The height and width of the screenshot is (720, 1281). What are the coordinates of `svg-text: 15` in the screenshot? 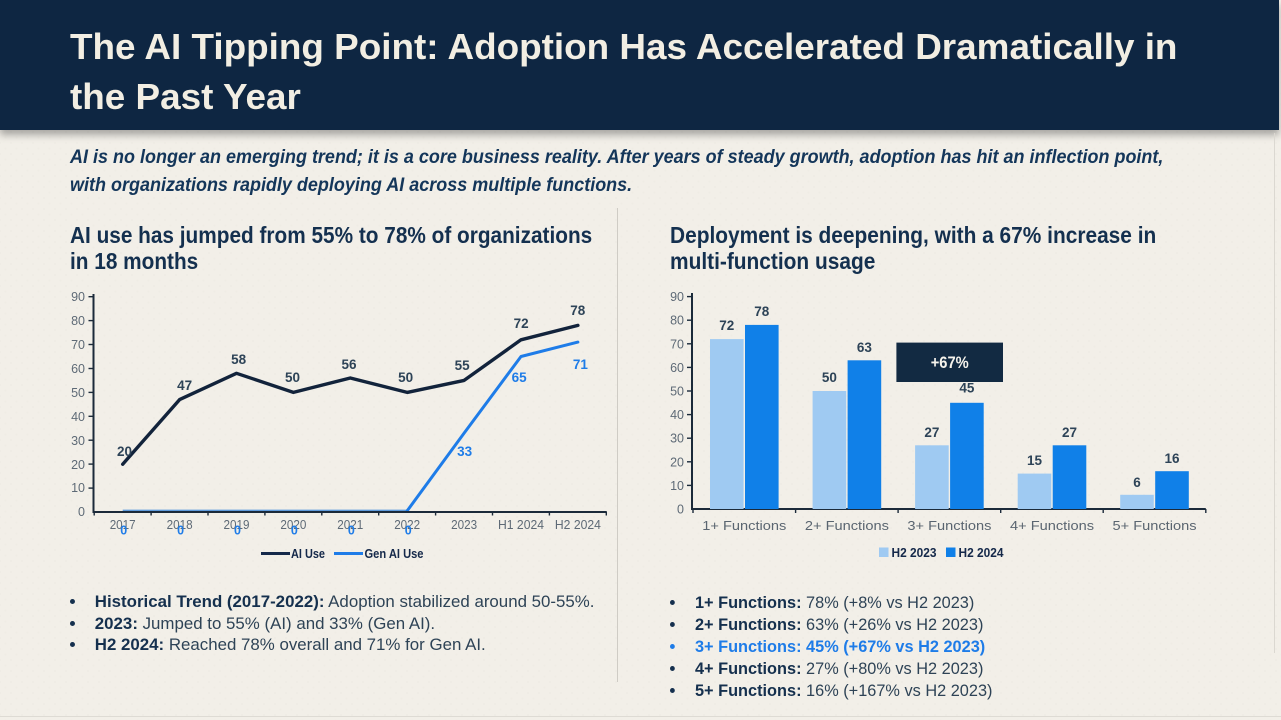 It's located at (1035, 460).